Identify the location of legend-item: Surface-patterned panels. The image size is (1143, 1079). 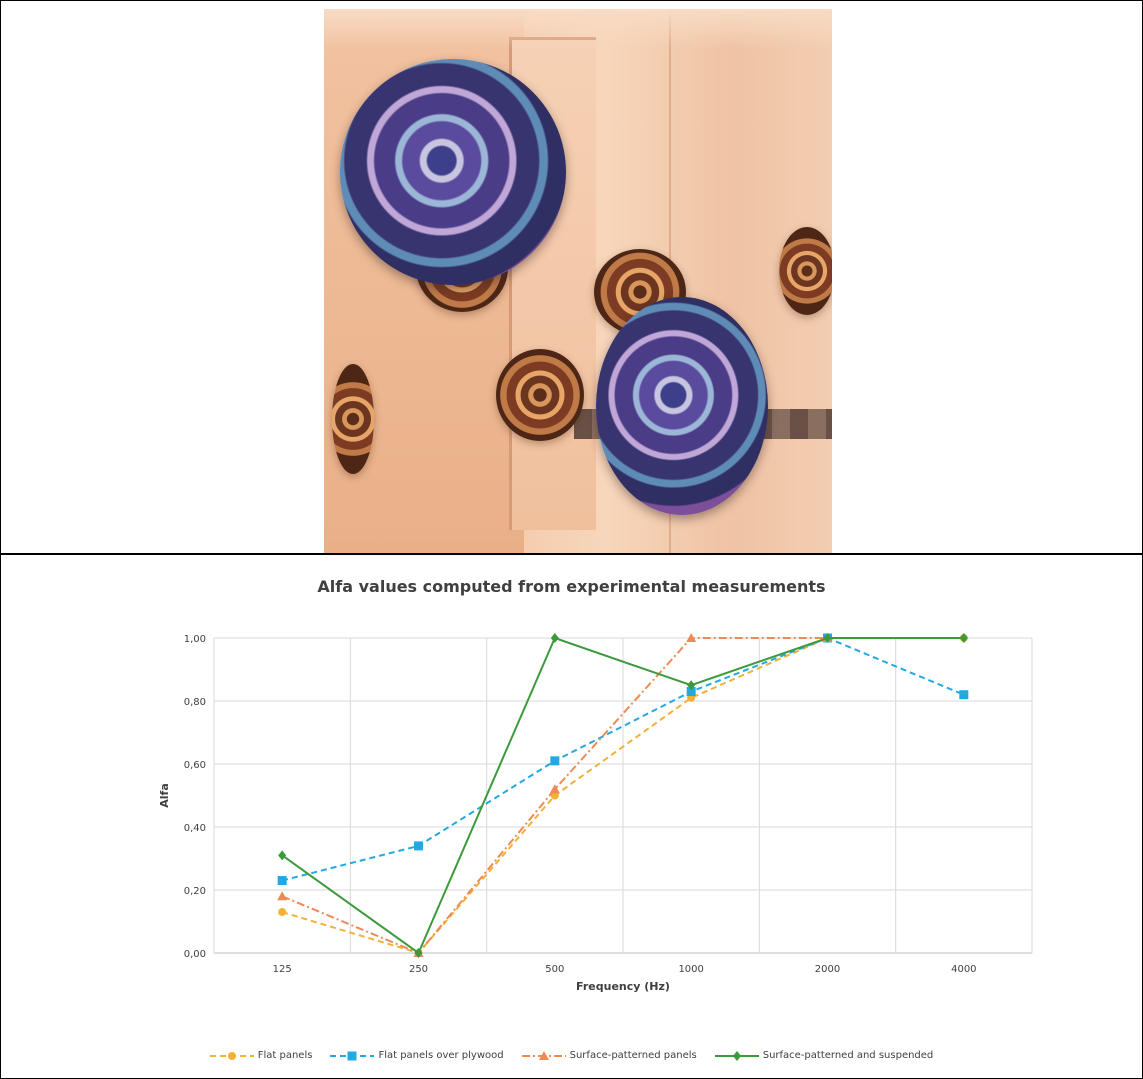
(609, 1055).